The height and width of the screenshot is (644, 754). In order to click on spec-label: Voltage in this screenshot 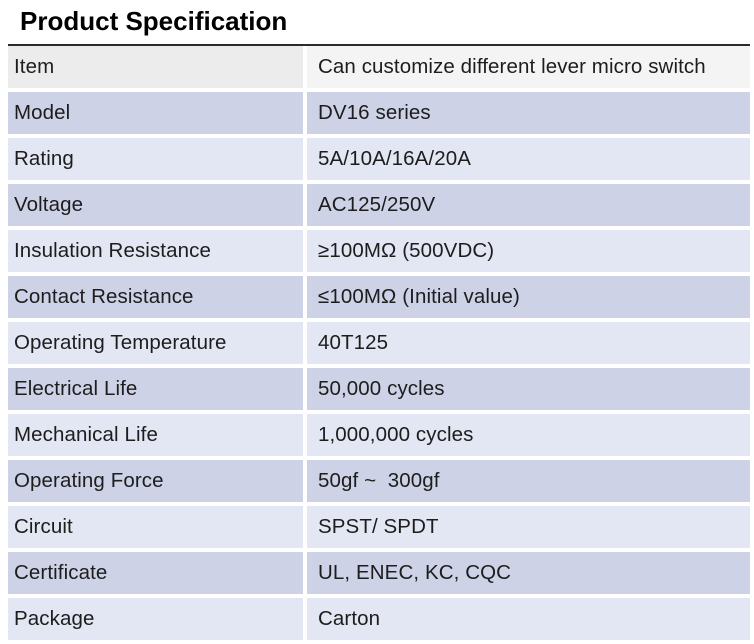, I will do `click(155, 205)`.